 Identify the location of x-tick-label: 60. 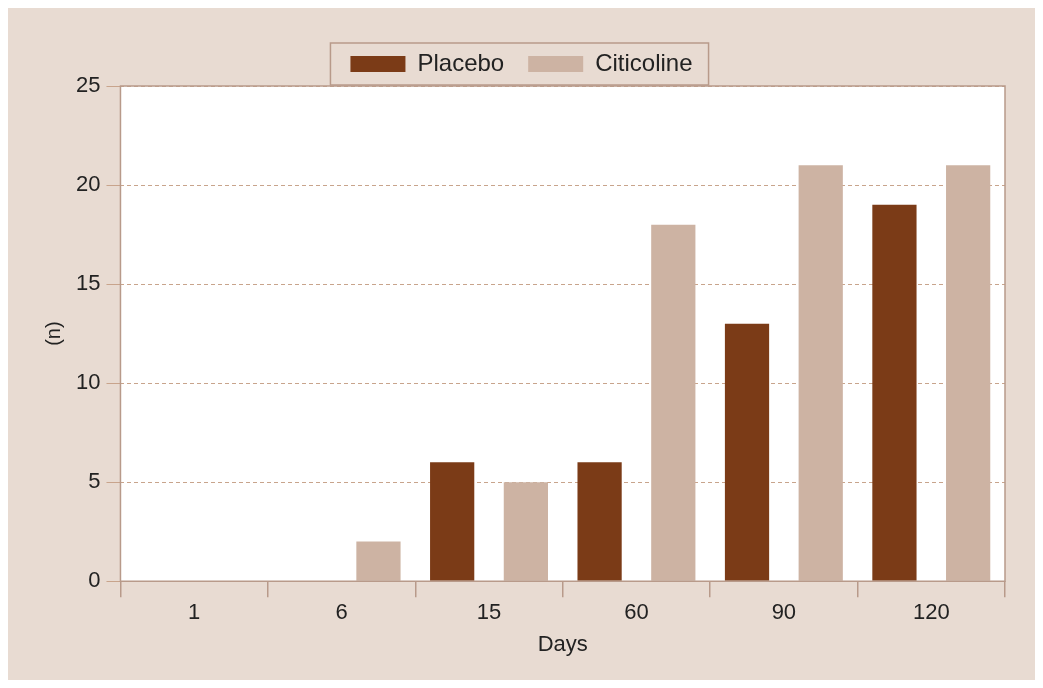
(636, 612).